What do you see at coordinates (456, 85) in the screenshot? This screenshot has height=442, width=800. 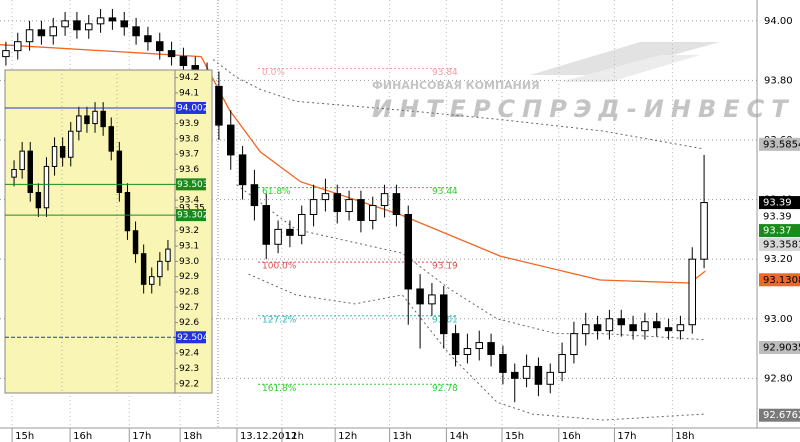 I see `watermark-text: ФИНАНСОВАЯ КОМПАНИЯ` at bounding box center [456, 85].